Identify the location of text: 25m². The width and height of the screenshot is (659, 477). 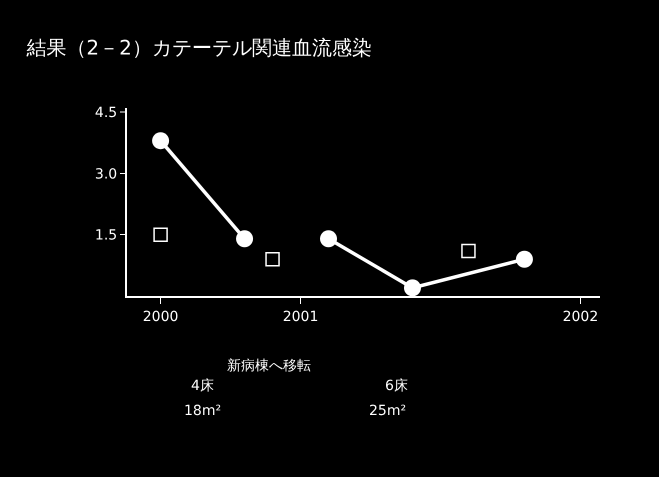
(387, 411).